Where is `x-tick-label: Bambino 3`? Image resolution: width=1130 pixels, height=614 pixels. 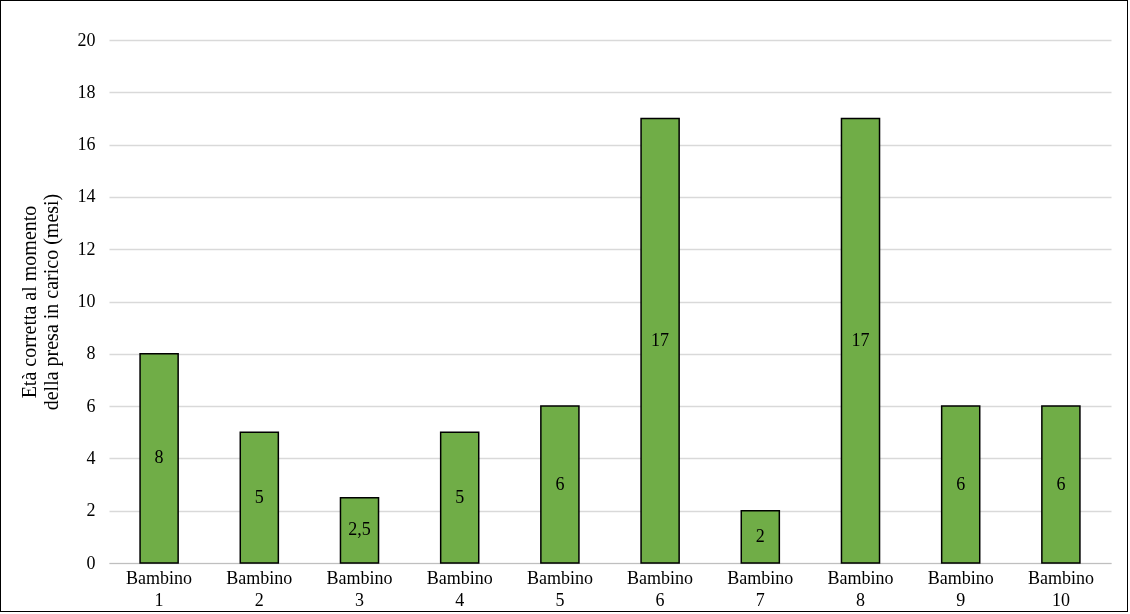
x-tick-label: Bambino 3 is located at coordinates (359, 588).